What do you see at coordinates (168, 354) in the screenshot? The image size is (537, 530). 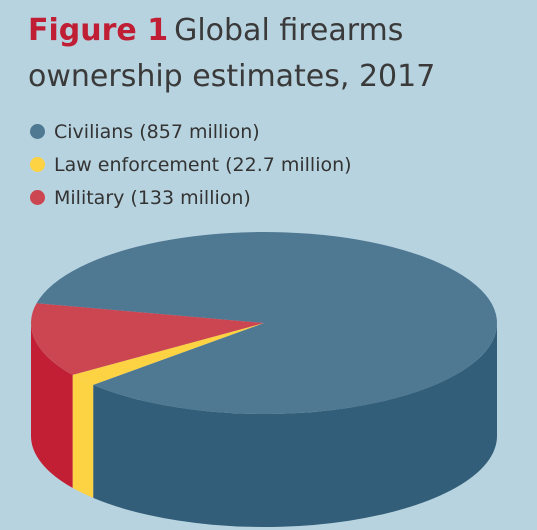 I see `pie-slice-law-enforcement` at bounding box center [168, 354].